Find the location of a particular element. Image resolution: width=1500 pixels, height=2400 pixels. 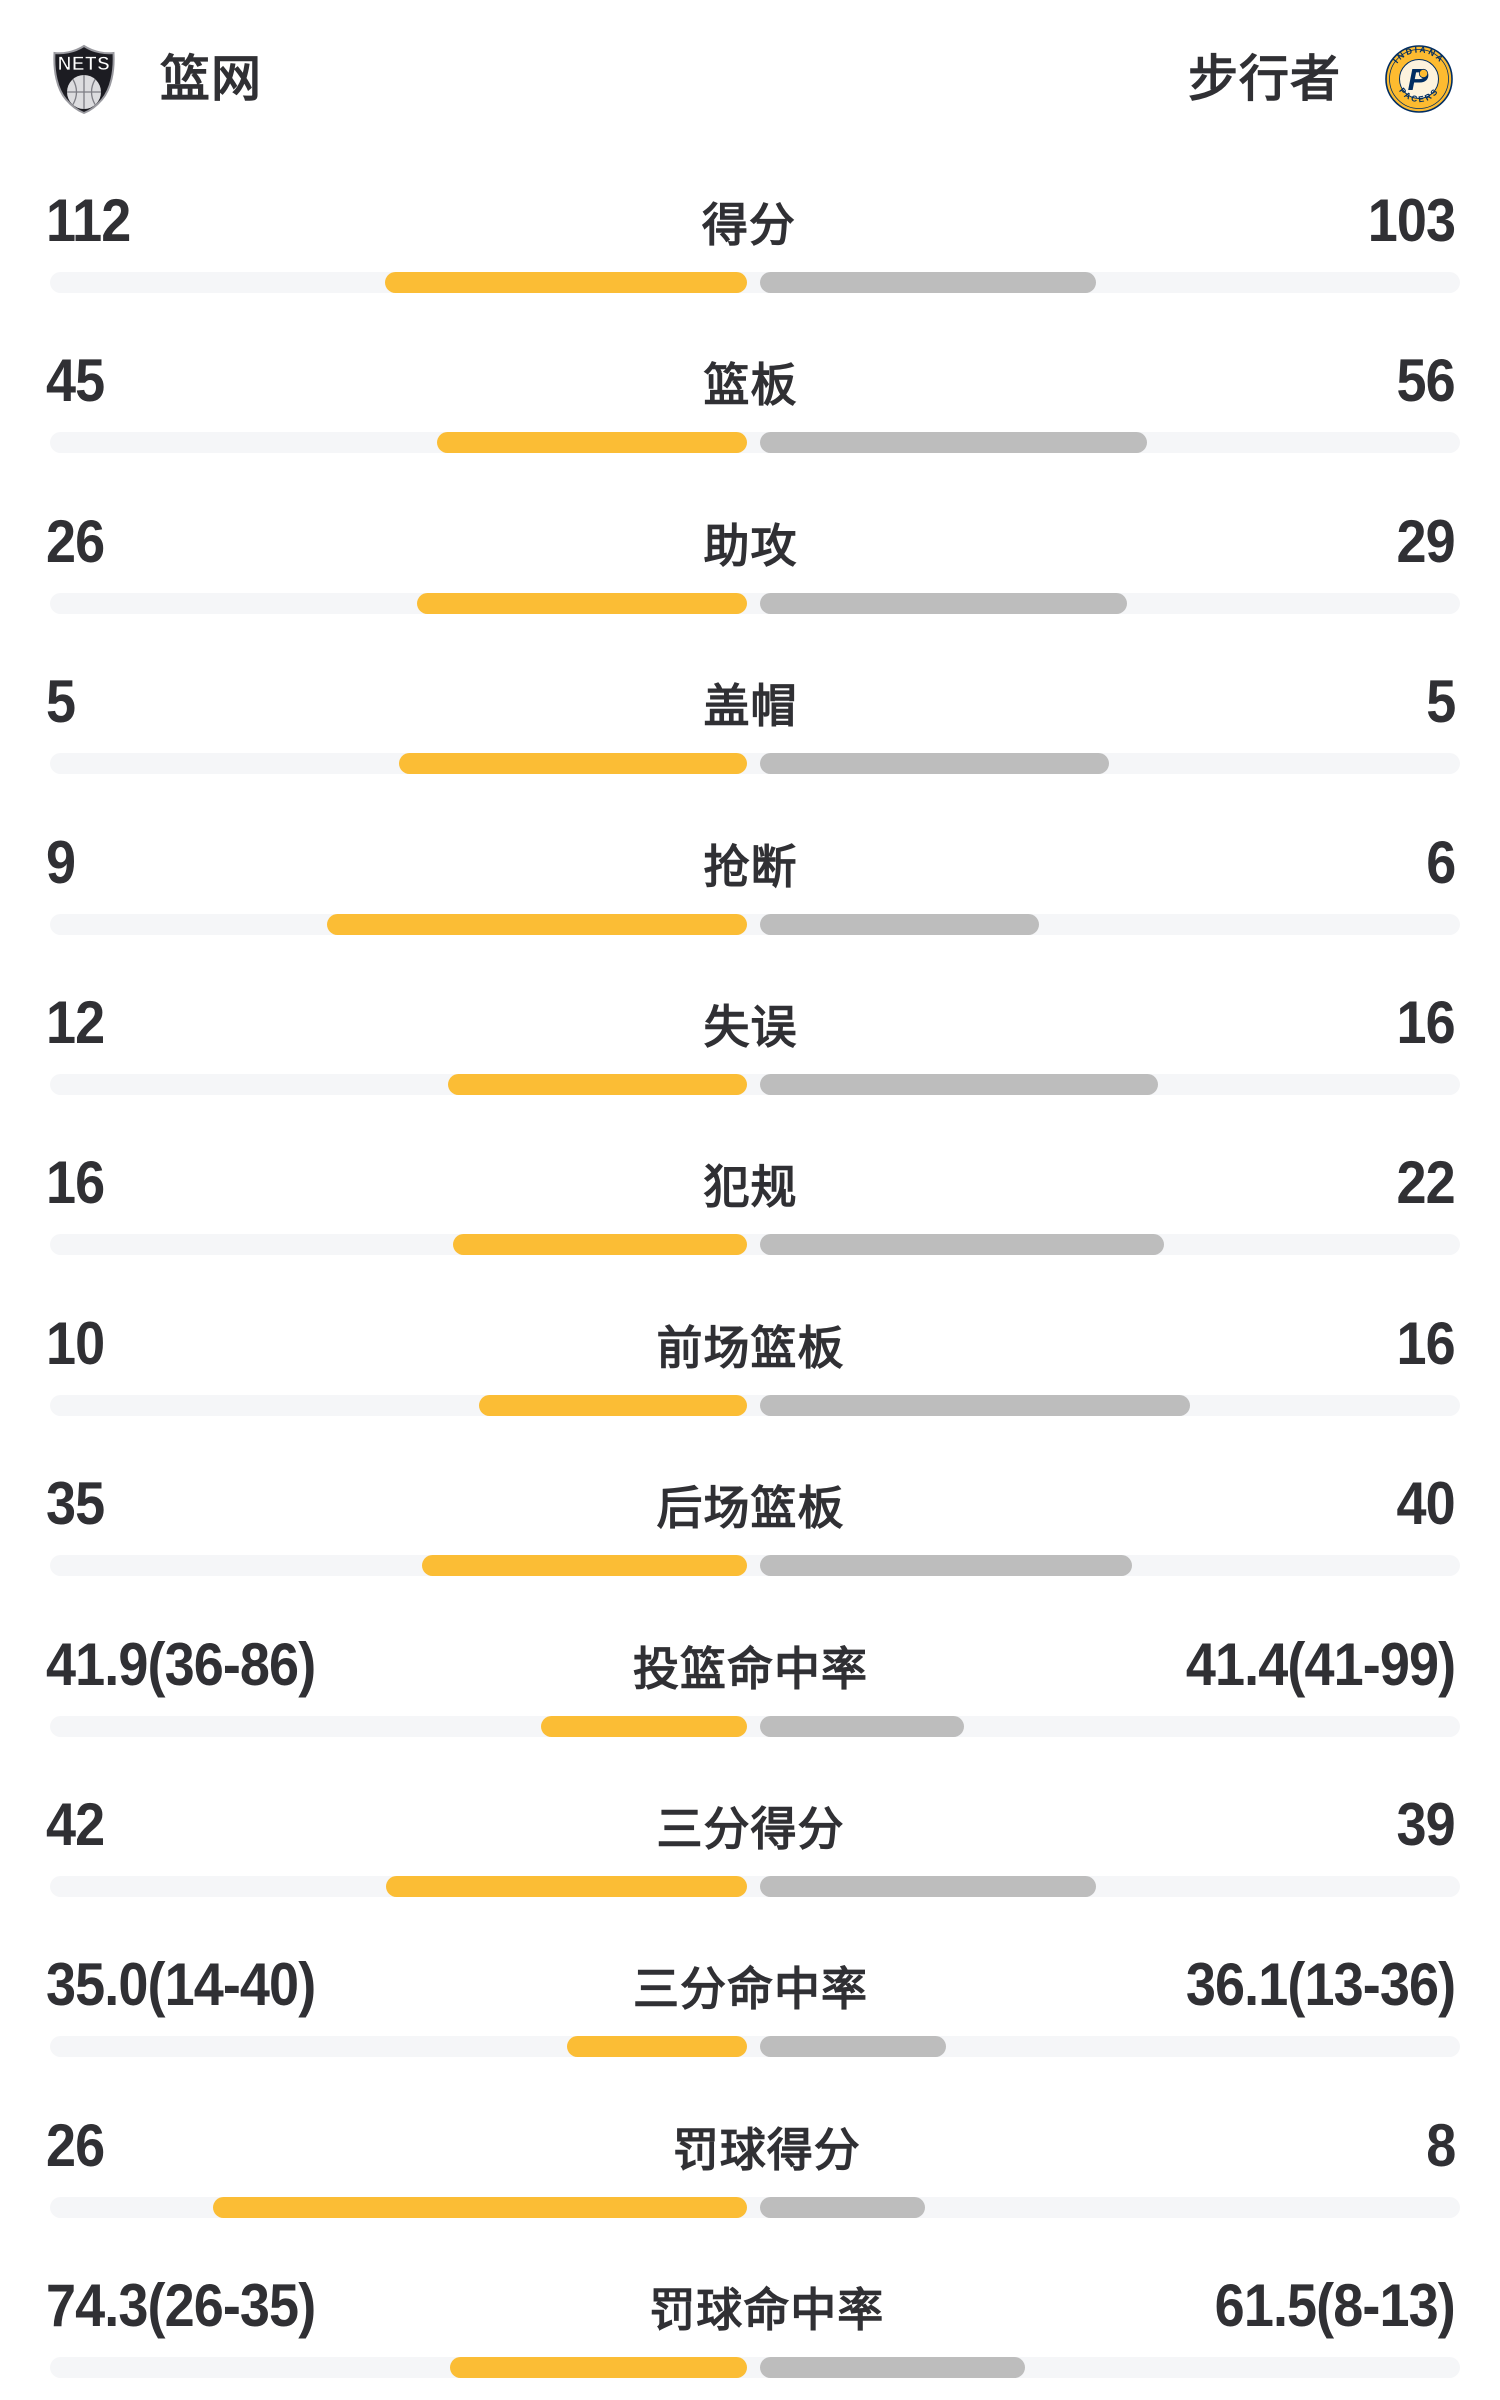

stat-line: 5 盖帽 5 is located at coordinates (751, 702).